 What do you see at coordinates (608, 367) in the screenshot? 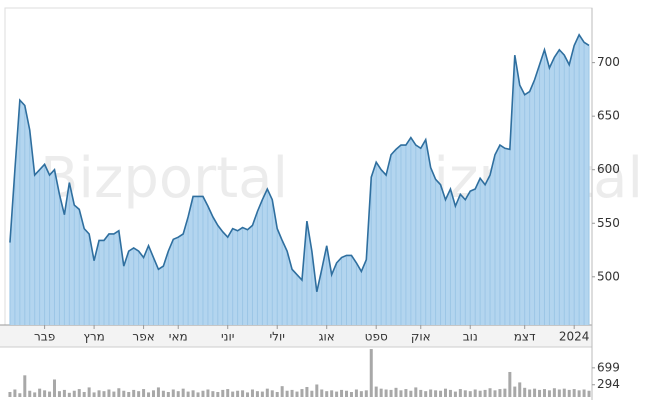
I see `y-tick-label: 699` at bounding box center [608, 367].